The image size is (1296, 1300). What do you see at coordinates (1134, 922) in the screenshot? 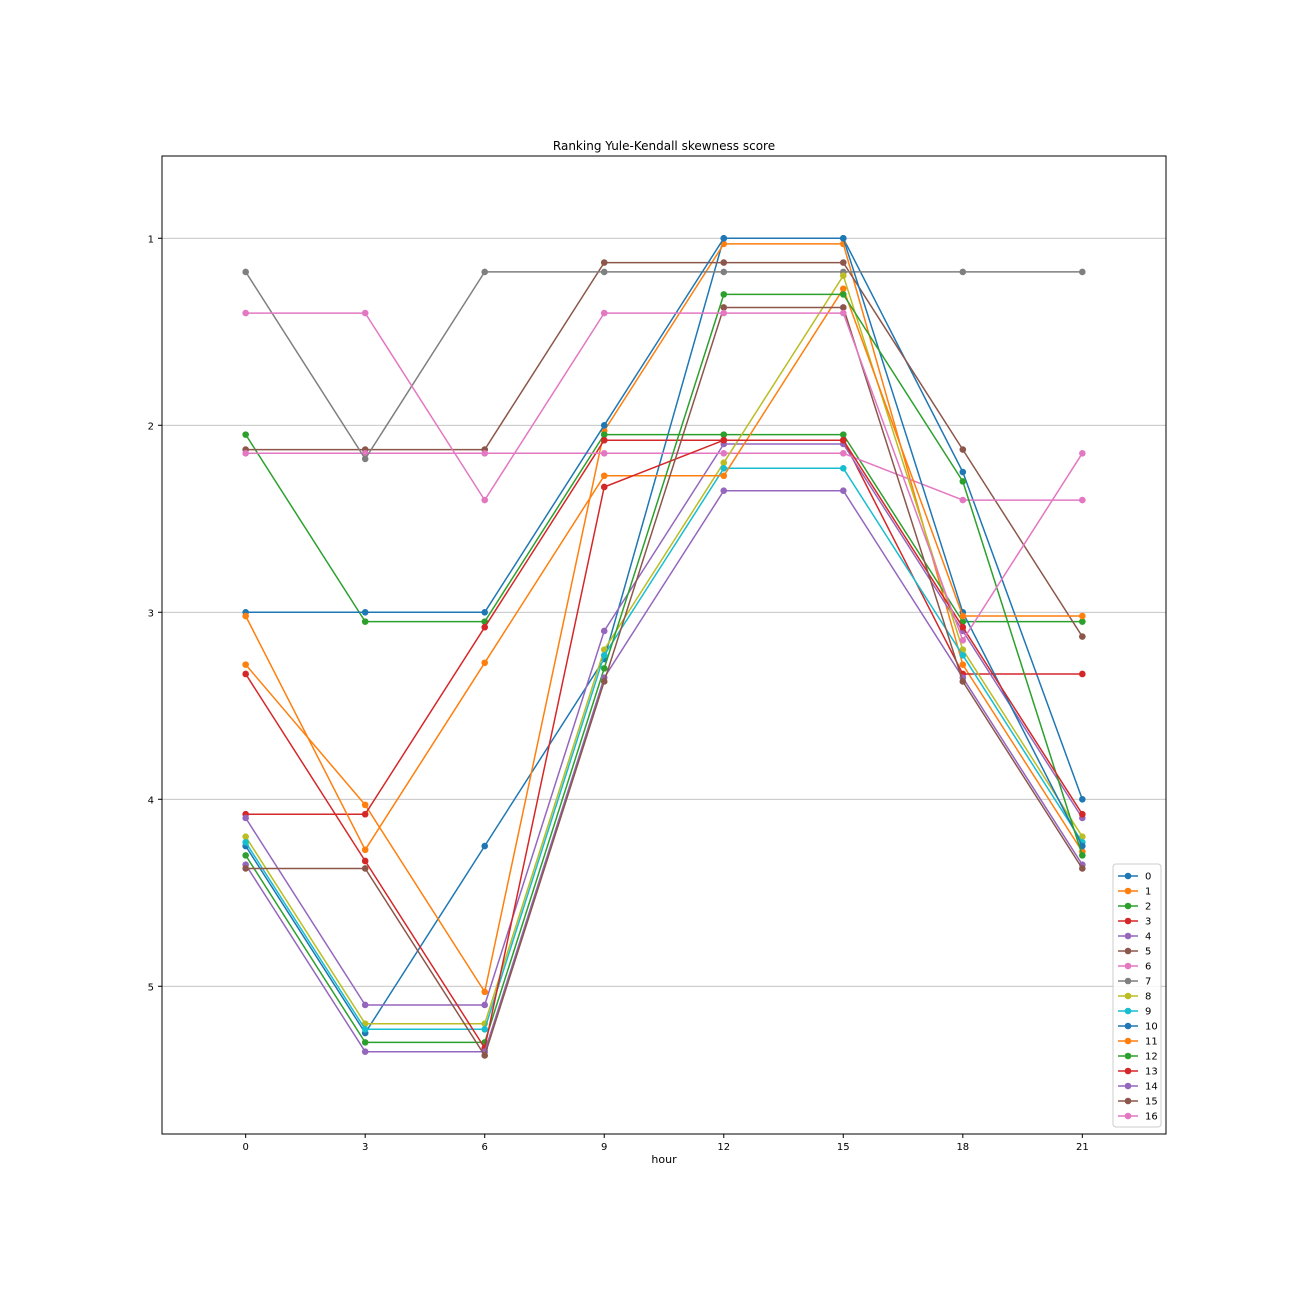
I see `legend-item-3: 3` at bounding box center [1134, 922].